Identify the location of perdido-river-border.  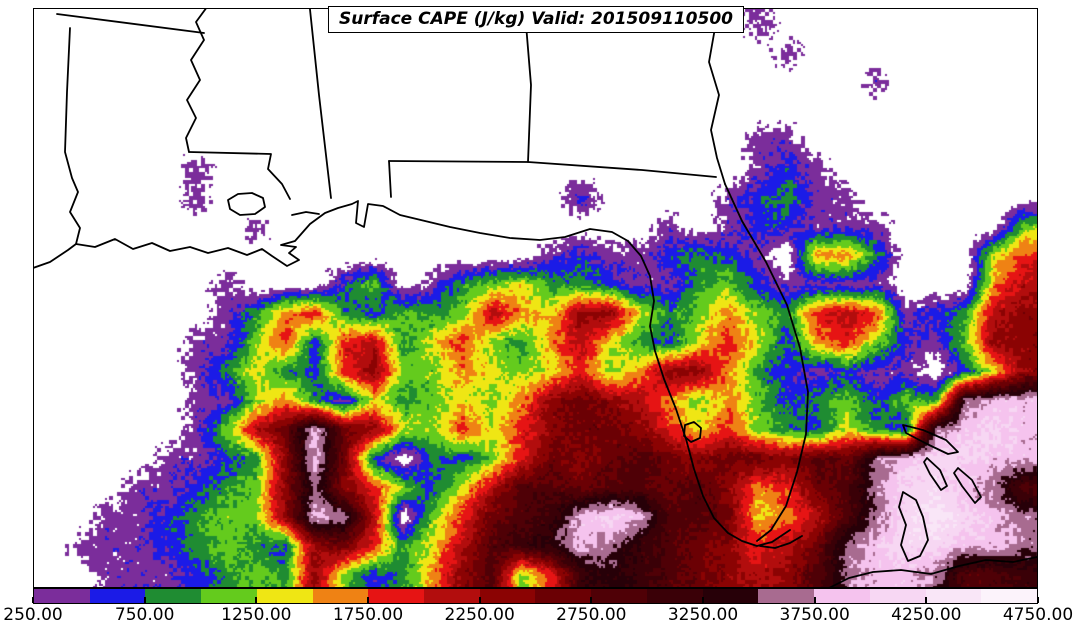
(390, 179).